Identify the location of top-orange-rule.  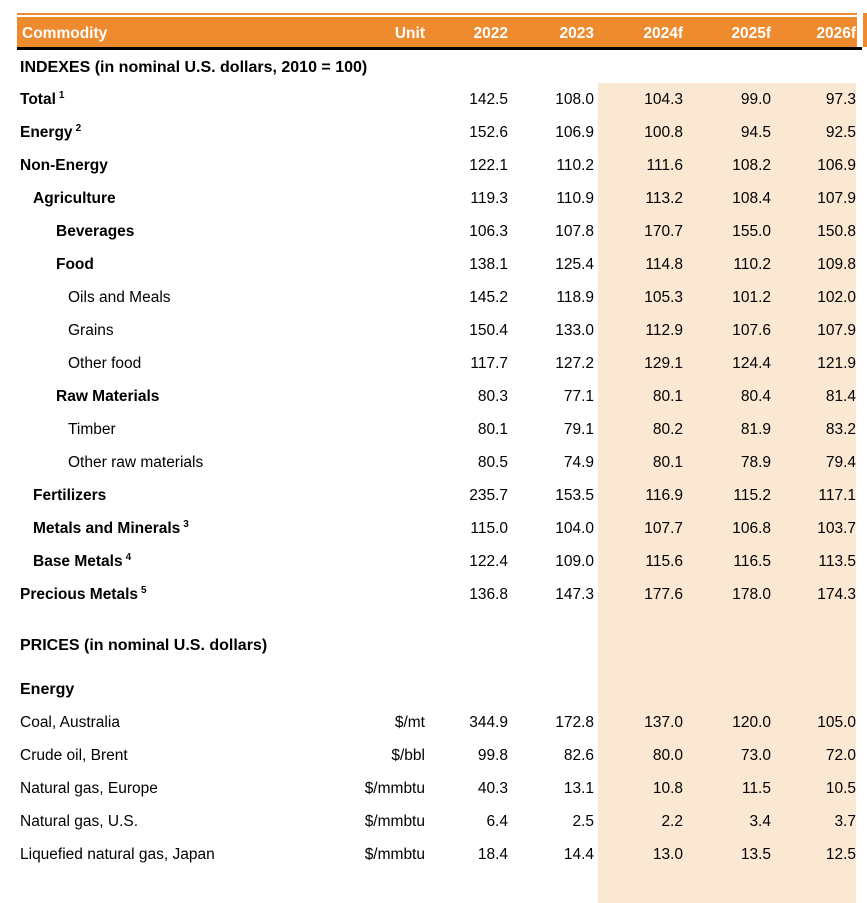
(437, 14).